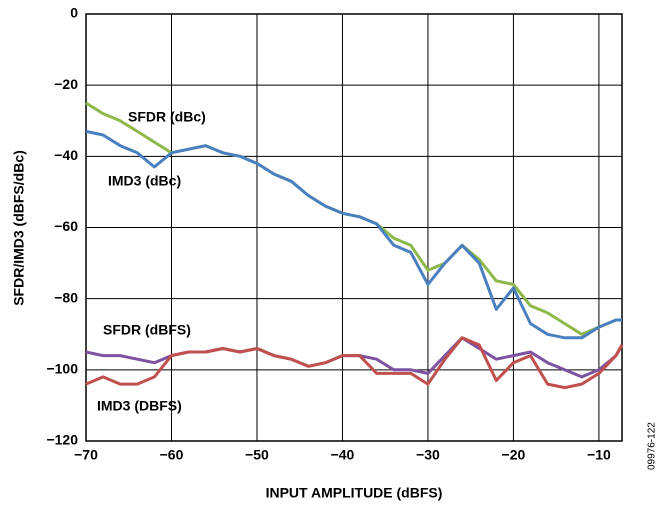  Describe the element at coordinates (147, 330) in the screenshot. I see `series-label: SFDR (dBFS)` at that location.